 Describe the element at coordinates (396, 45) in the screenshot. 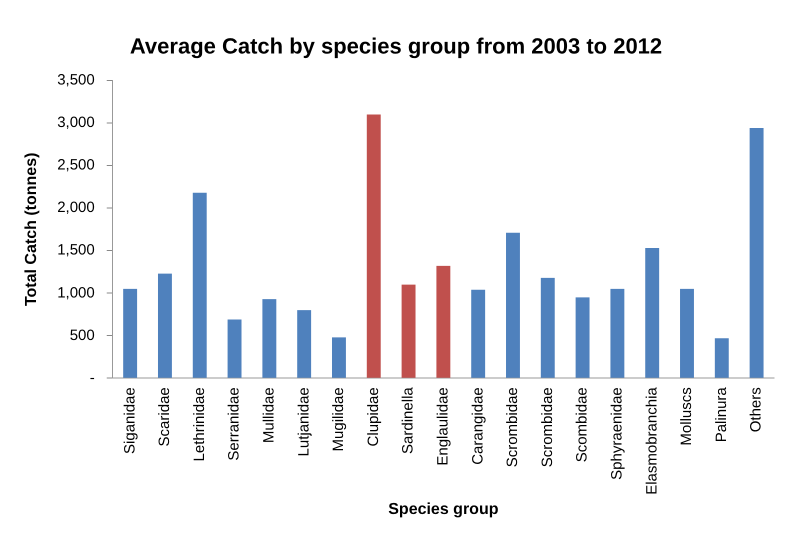

I see `chart-title: Average Catch by species group from 2003 to 2012` at that location.